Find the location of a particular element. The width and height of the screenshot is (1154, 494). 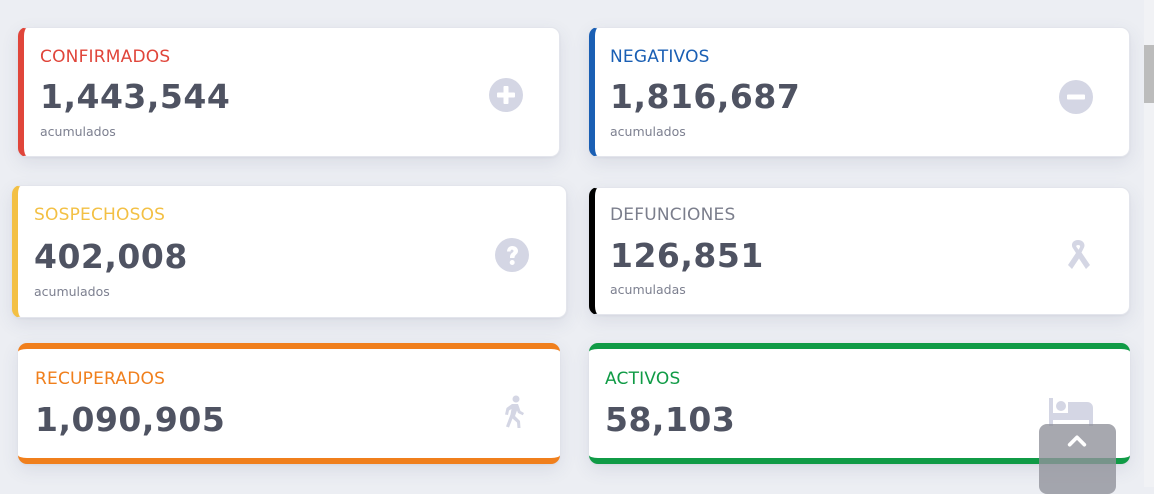

scroll-to-top-button is located at coordinates (1077, 459).